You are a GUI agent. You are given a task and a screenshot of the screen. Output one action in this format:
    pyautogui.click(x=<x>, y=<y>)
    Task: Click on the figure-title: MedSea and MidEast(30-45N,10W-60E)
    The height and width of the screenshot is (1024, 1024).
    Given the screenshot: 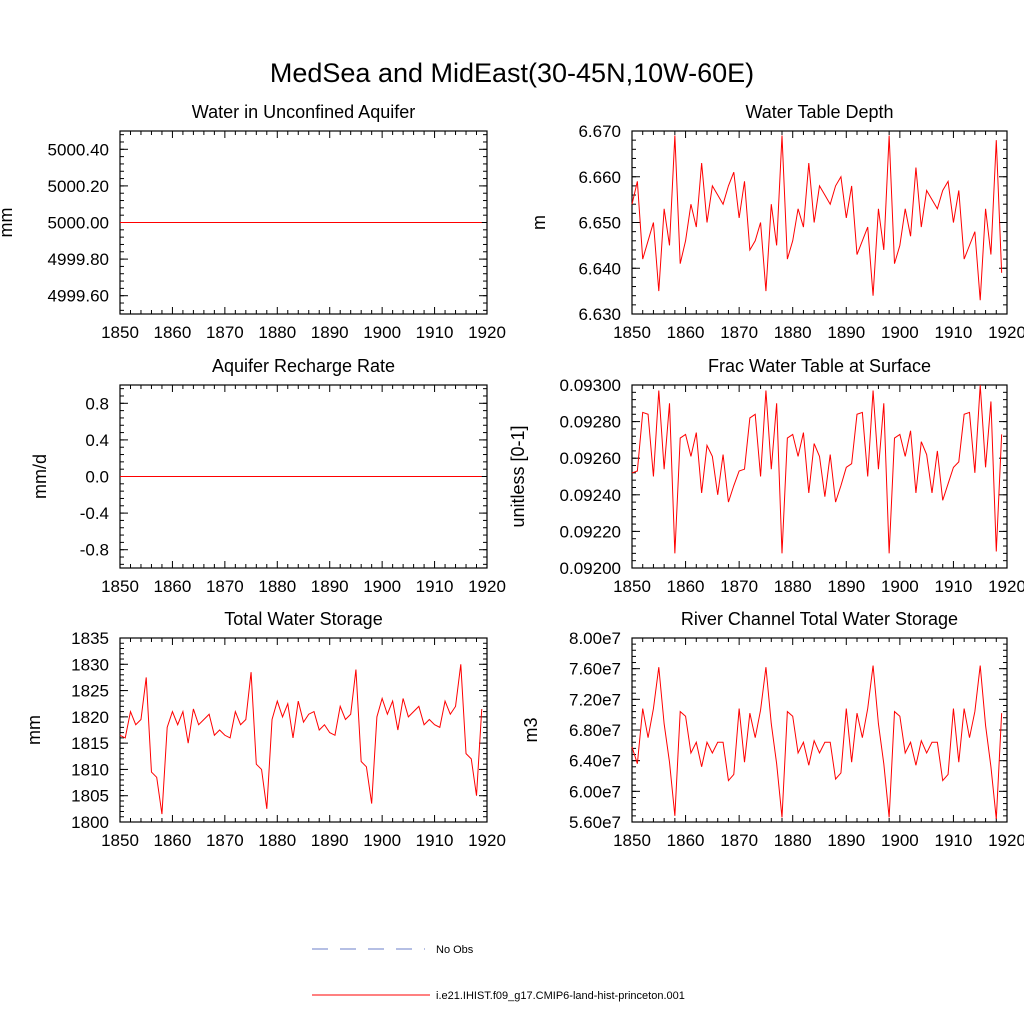 What is the action you would take?
    pyautogui.click(x=512, y=73)
    